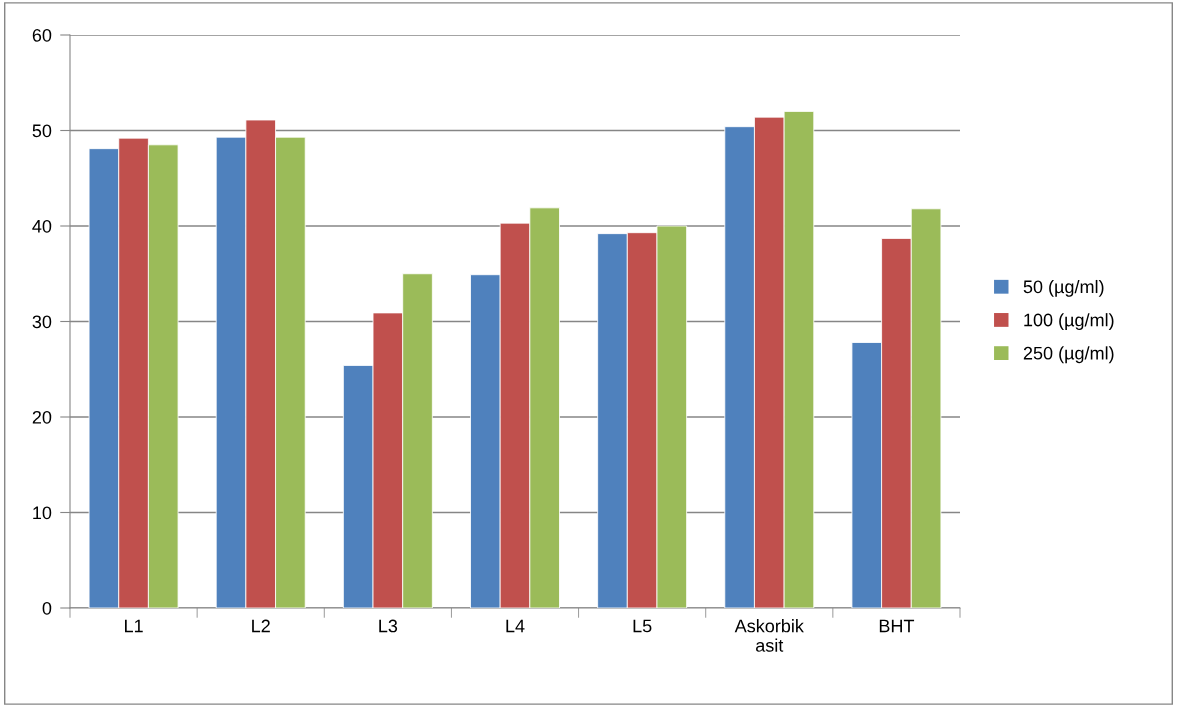 The height and width of the screenshot is (707, 1177). What do you see at coordinates (134, 626) in the screenshot?
I see `x-tick-label: L1` at bounding box center [134, 626].